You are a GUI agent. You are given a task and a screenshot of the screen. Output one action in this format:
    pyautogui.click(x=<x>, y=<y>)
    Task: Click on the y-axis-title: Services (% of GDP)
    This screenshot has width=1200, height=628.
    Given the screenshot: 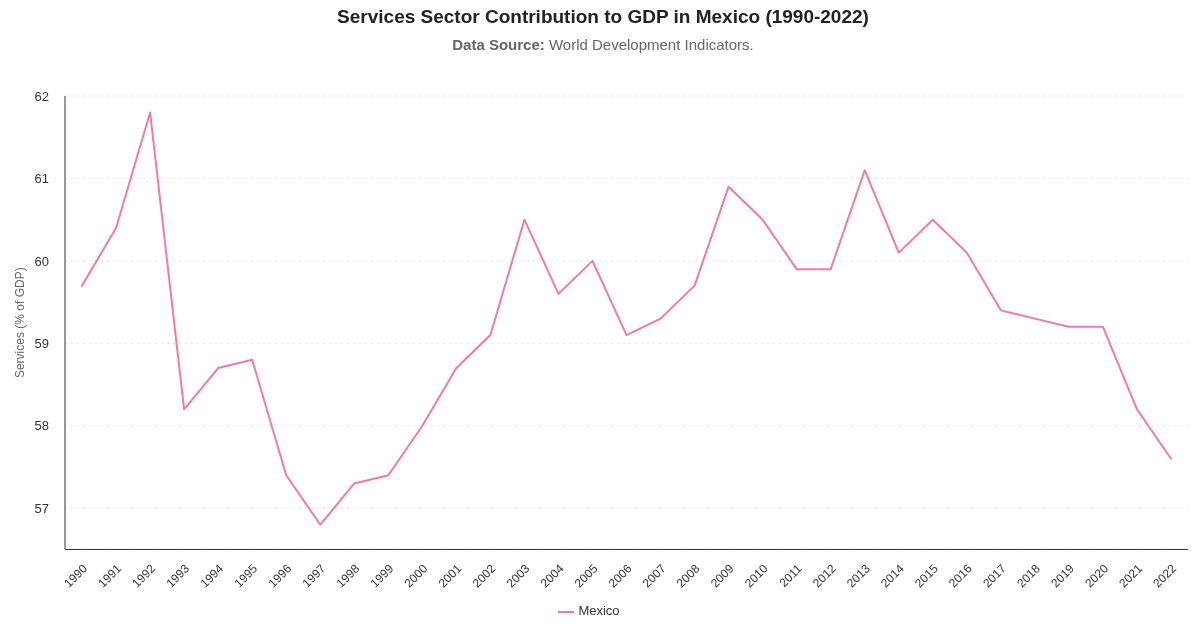 What is the action you would take?
    pyautogui.click(x=20, y=323)
    